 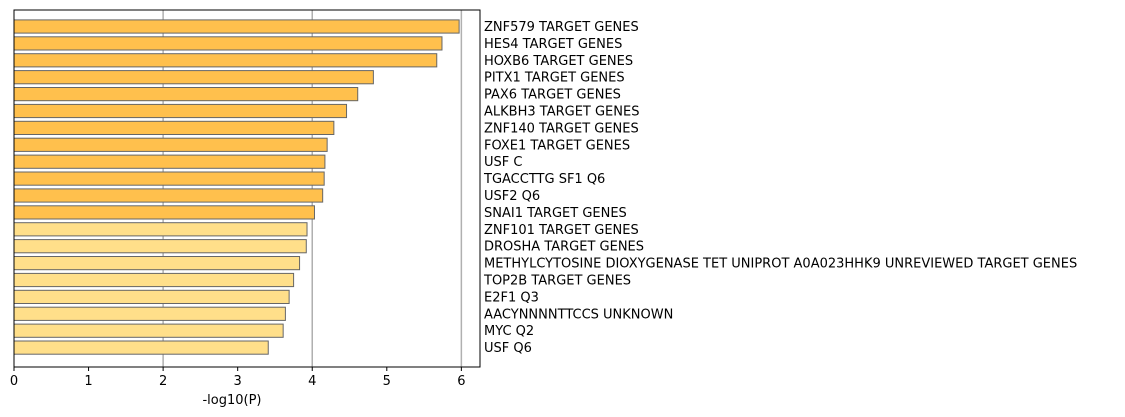 What do you see at coordinates (561, 230) in the screenshot?
I see `category-label: ZNF101 TARGET GENES` at bounding box center [561, 230].